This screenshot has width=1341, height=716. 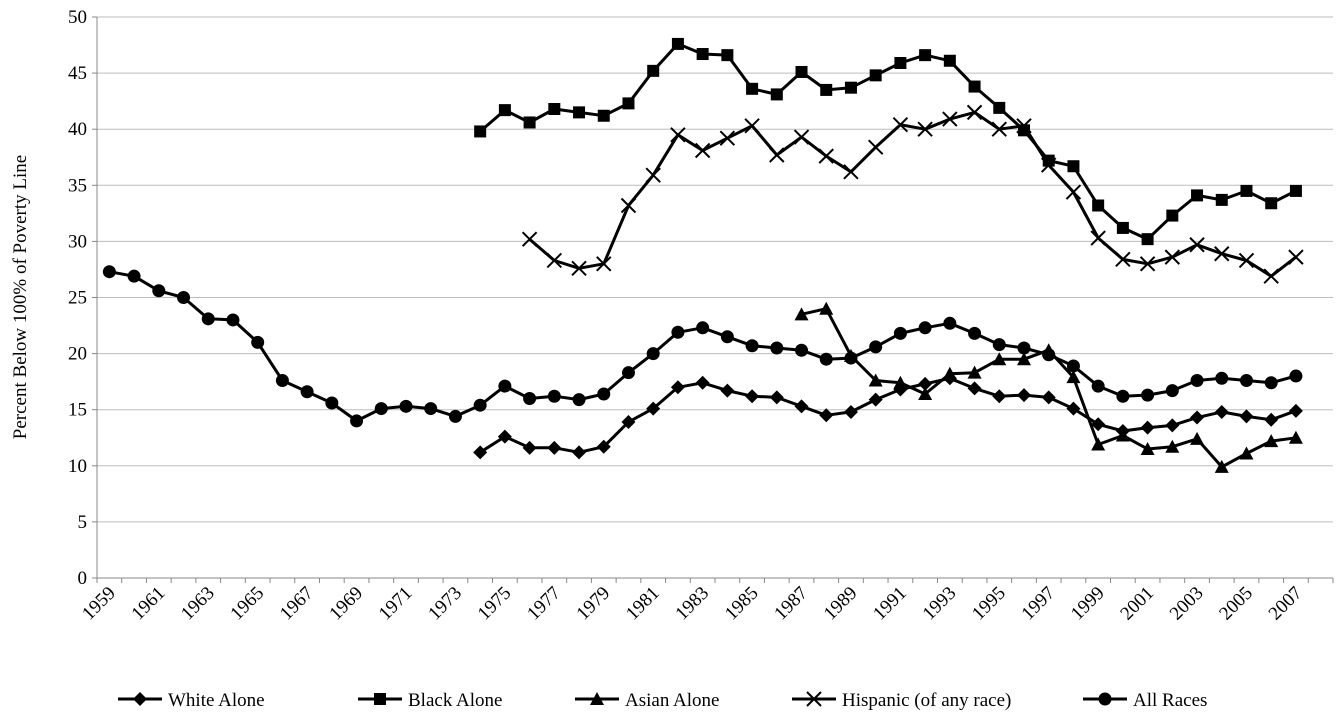 I want to click on legend-item: Black Alone, so click(x=430, y=700).